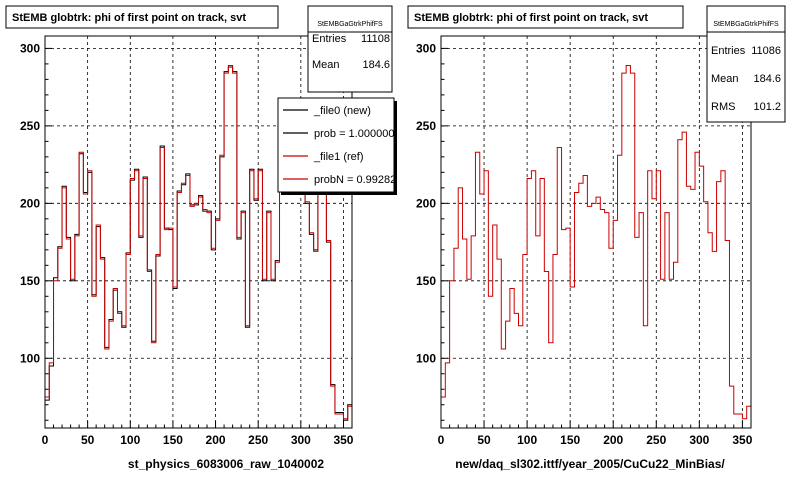  What do you see at coordinates (226, 464) in the screenshot?
I see `x-axis-label: st_physics_6083006_raw_1040002` at bounding box center [226, 464].